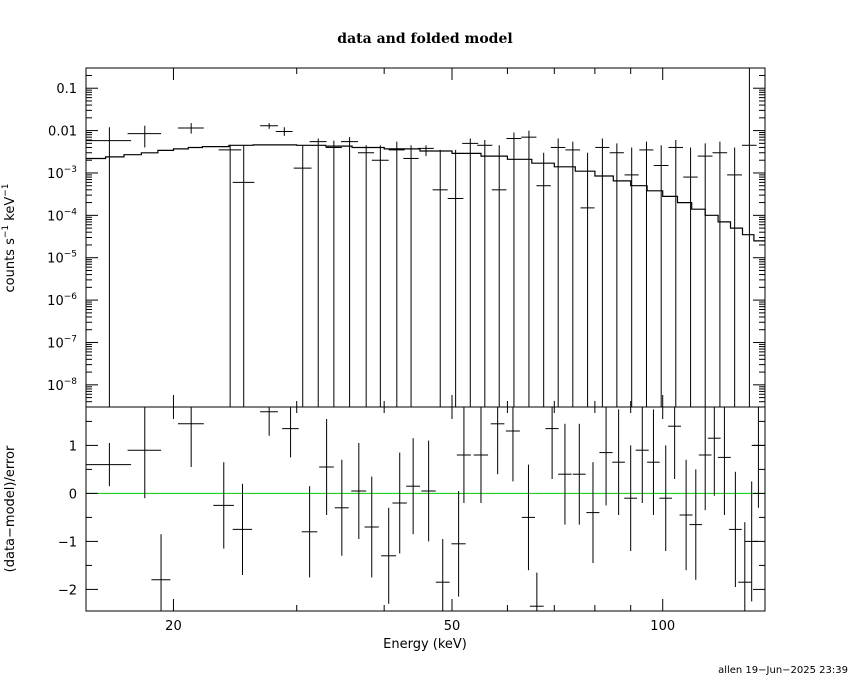 This screenshot has height=680, width=850. I want to click on top-y-tick-label: 10⁻⁷, so click(62, 342).